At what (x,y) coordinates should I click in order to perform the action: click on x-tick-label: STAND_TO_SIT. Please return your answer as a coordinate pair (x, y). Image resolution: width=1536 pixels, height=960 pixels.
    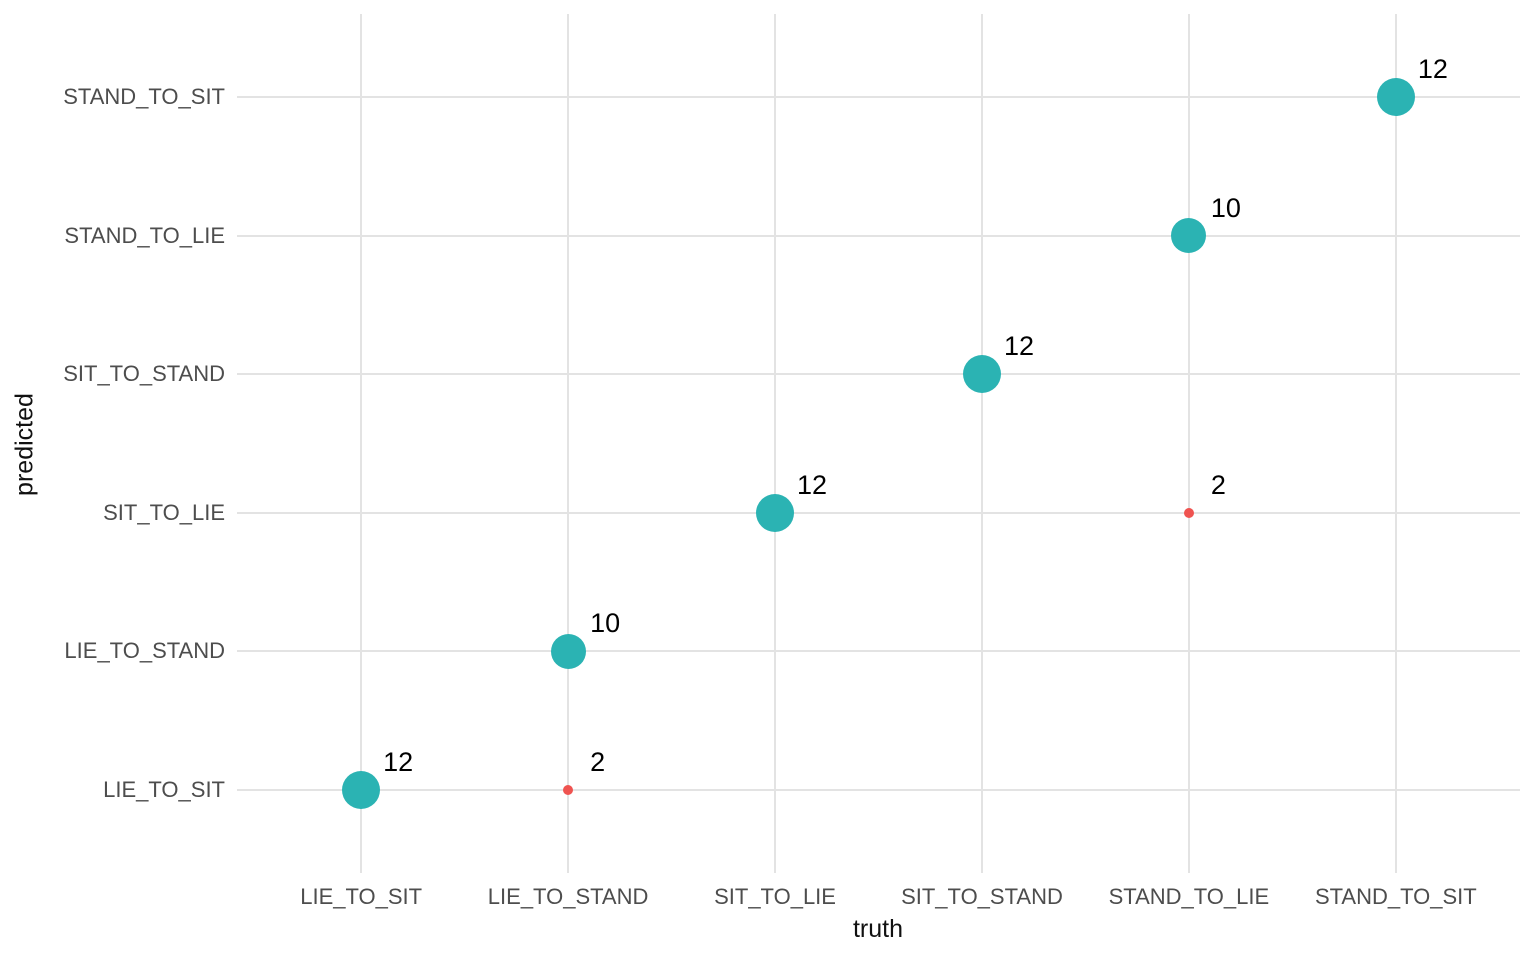
    Looking at the image, I should click on (1395, 896).